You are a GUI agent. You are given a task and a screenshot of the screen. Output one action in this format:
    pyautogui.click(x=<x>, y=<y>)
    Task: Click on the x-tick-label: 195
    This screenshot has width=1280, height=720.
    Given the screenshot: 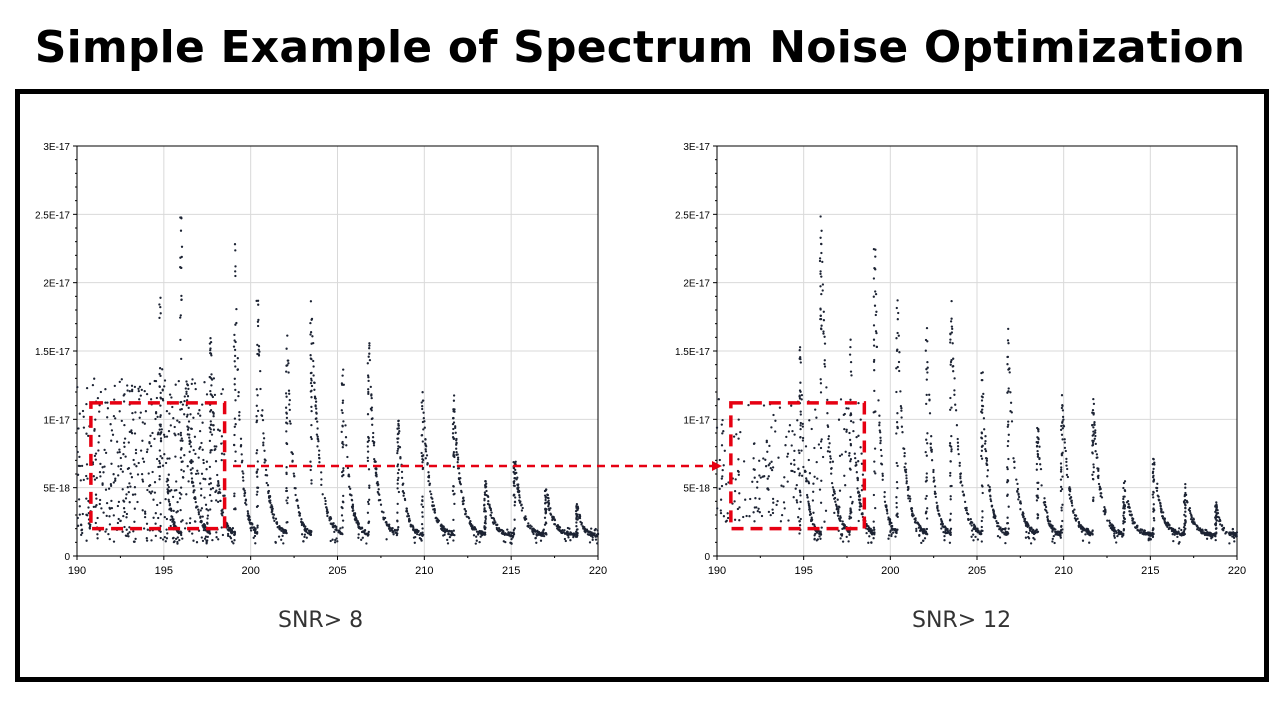 What is the action you would take?
    pyautogui.click(x=803, y=571)
    